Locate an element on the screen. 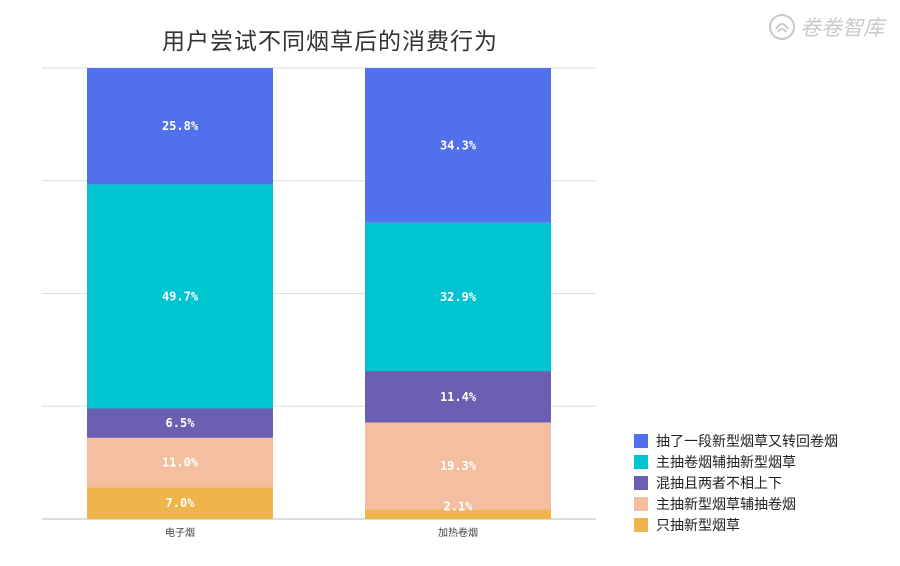 The image size is (900, 566). bar-value-label: 34.3% is located at coordinates (458, 145).